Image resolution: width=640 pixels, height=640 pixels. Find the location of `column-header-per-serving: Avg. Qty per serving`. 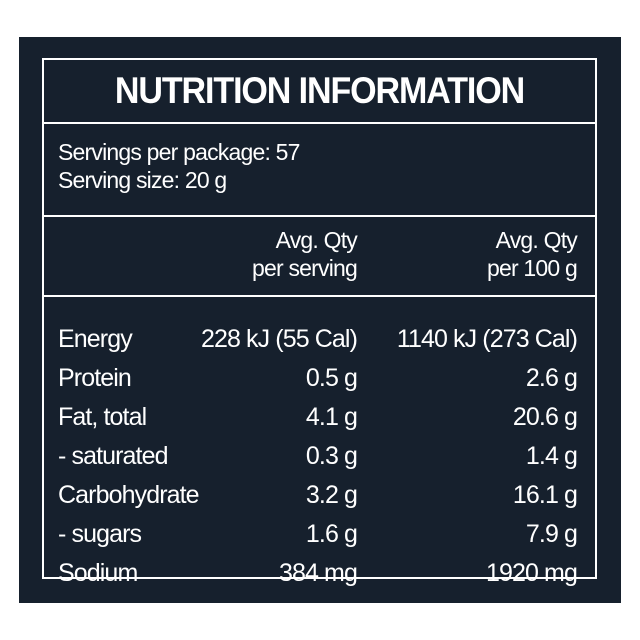

column-header-per-serving: Avg. Qty per serving is located at coordinates (305, 254).